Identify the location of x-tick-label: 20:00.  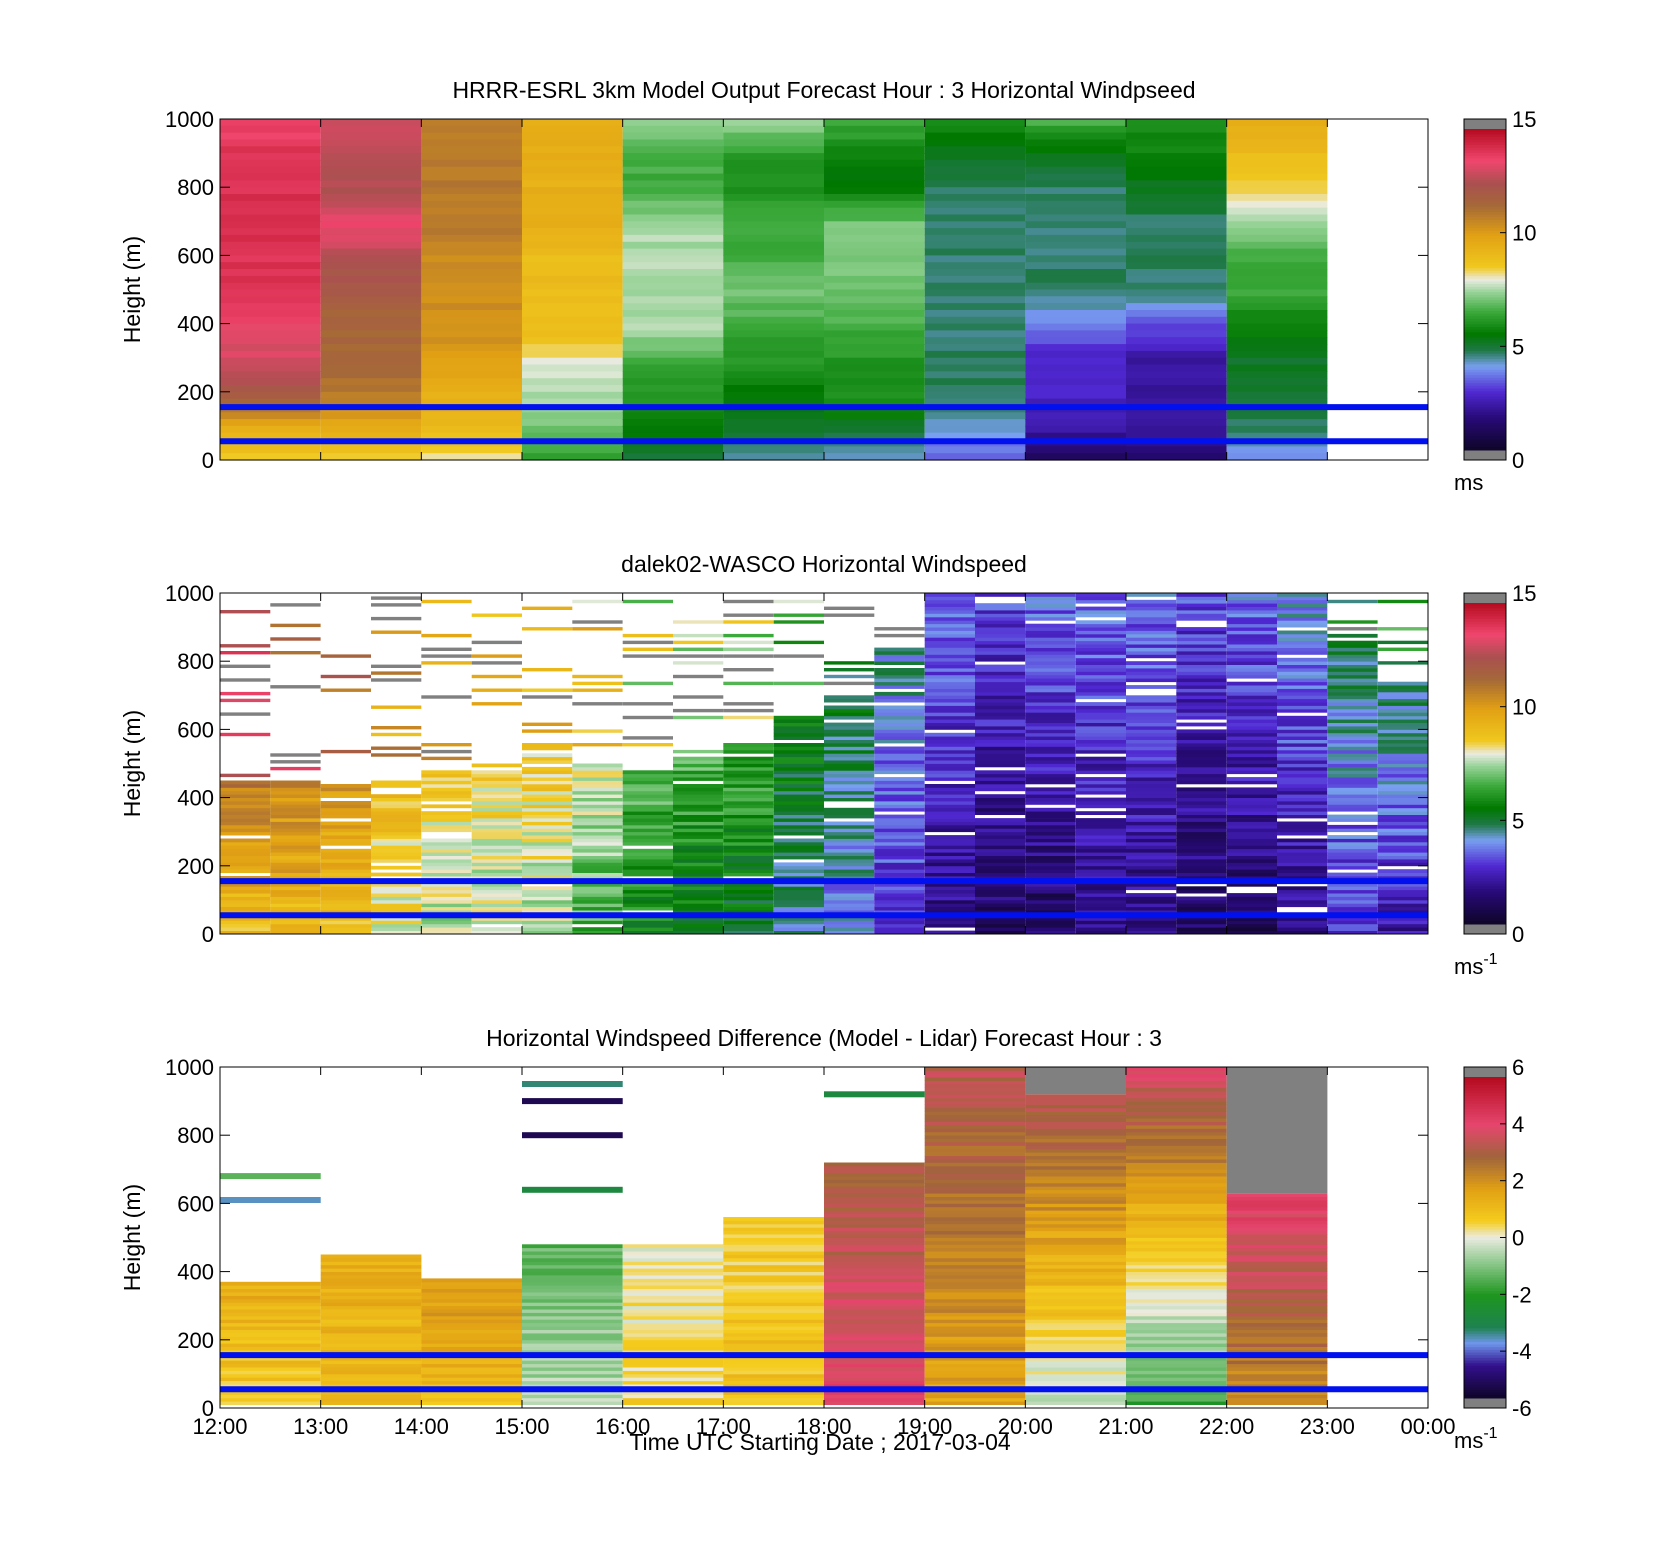
(1025, 1426).